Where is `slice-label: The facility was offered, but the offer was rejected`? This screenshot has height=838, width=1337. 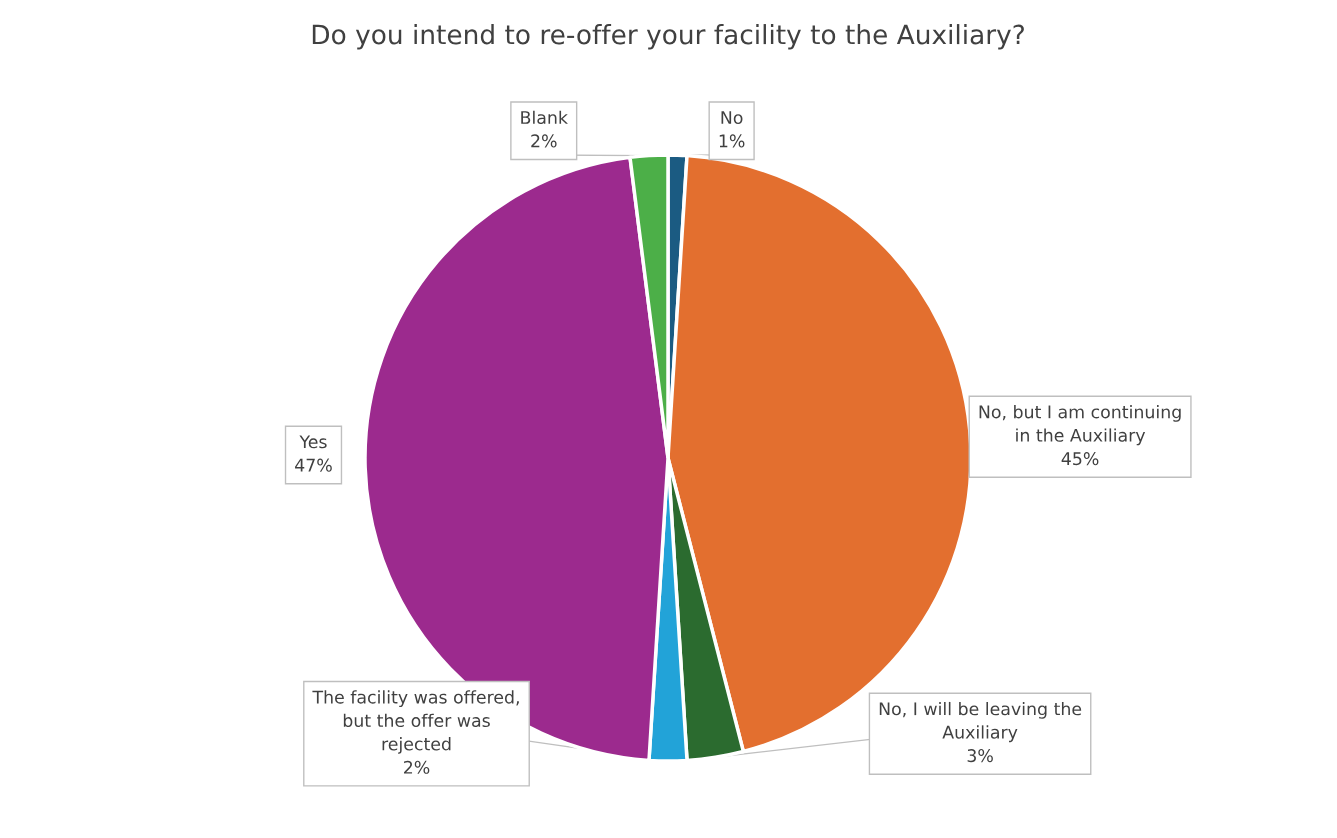
slice-label: The facility was offered, but the offer was rejected is located at coordinates (415, 722).